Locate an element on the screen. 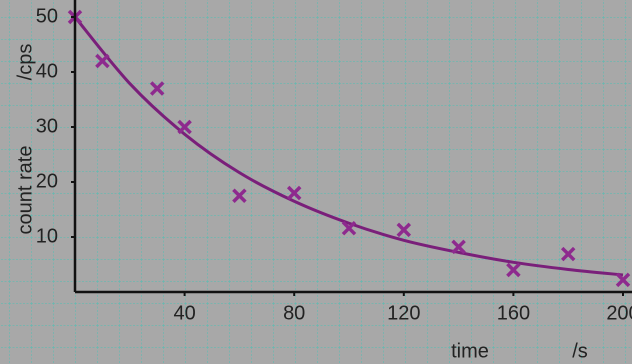  x-tick-label: 160 is located at coordinates (513, 313).